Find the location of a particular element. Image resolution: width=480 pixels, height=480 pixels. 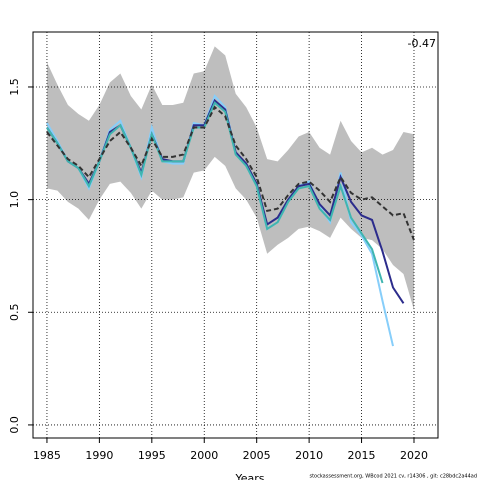

y-tick-label: 0.5 is located at coordinates (14, 313).